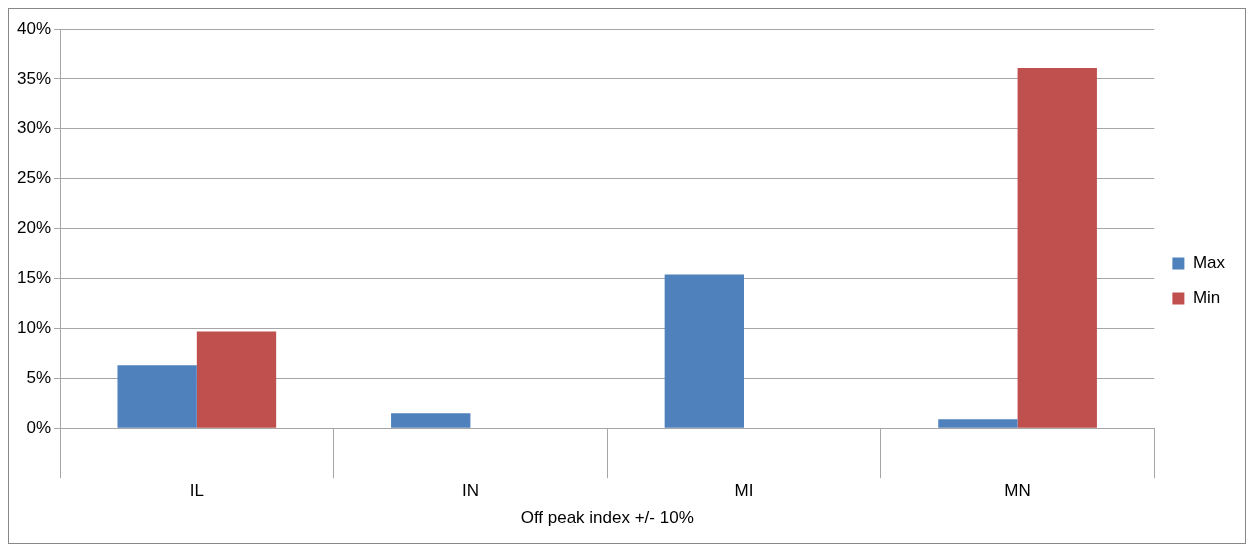  Describe the element at coordinates (34, 228) in the screenshot. I see `y-tick-label: 20%` at that location.